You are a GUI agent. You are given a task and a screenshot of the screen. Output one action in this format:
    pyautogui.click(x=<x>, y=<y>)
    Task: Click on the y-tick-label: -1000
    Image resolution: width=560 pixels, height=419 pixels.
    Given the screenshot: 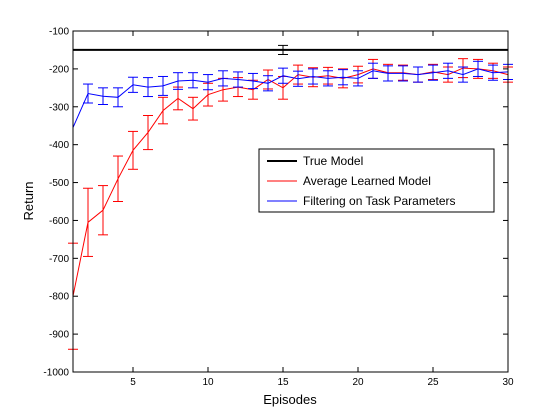 What is the action you would take?
    pyautogui.click(x=56, y=373)
    